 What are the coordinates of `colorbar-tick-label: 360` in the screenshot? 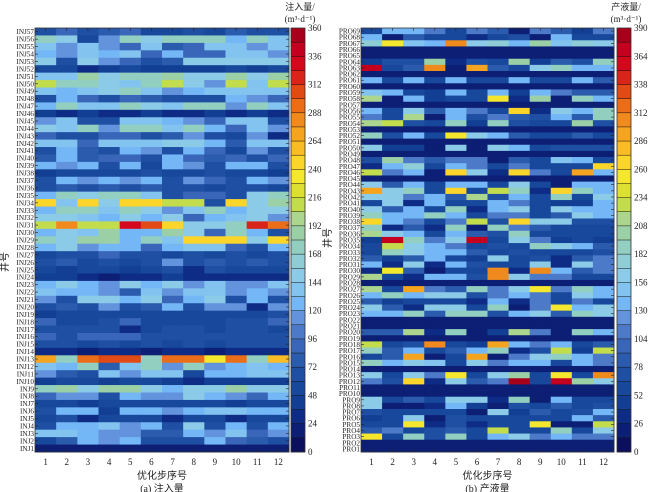 It's located at (315, 28).